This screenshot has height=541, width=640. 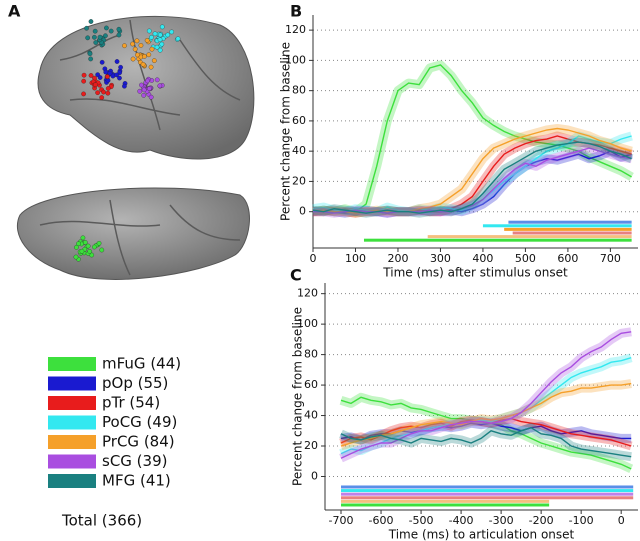 I want to click on x-axis-label: Time (ms) to articulation onset, so click(x=481, y=534).